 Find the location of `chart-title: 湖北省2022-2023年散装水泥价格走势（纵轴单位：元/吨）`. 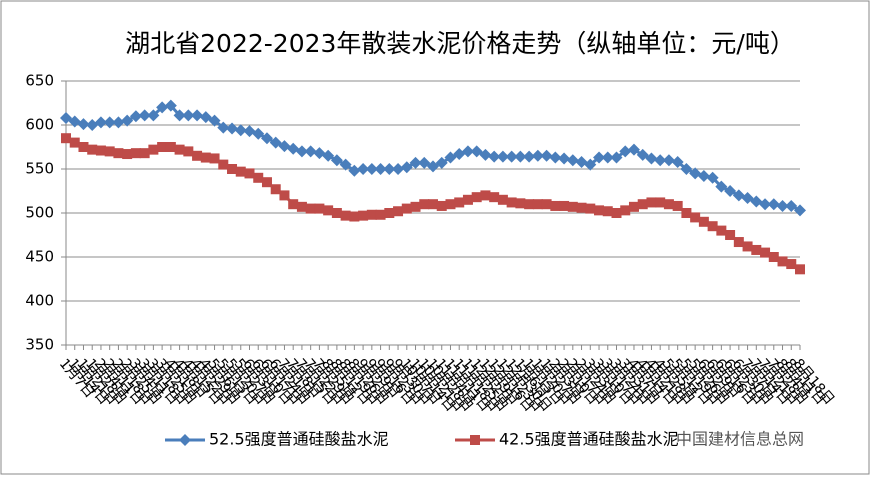

chart-title: 湖北省2022-2023年散装水泥价格走势（纵轴单位：元/吨） is located at coordinates (460, 43).